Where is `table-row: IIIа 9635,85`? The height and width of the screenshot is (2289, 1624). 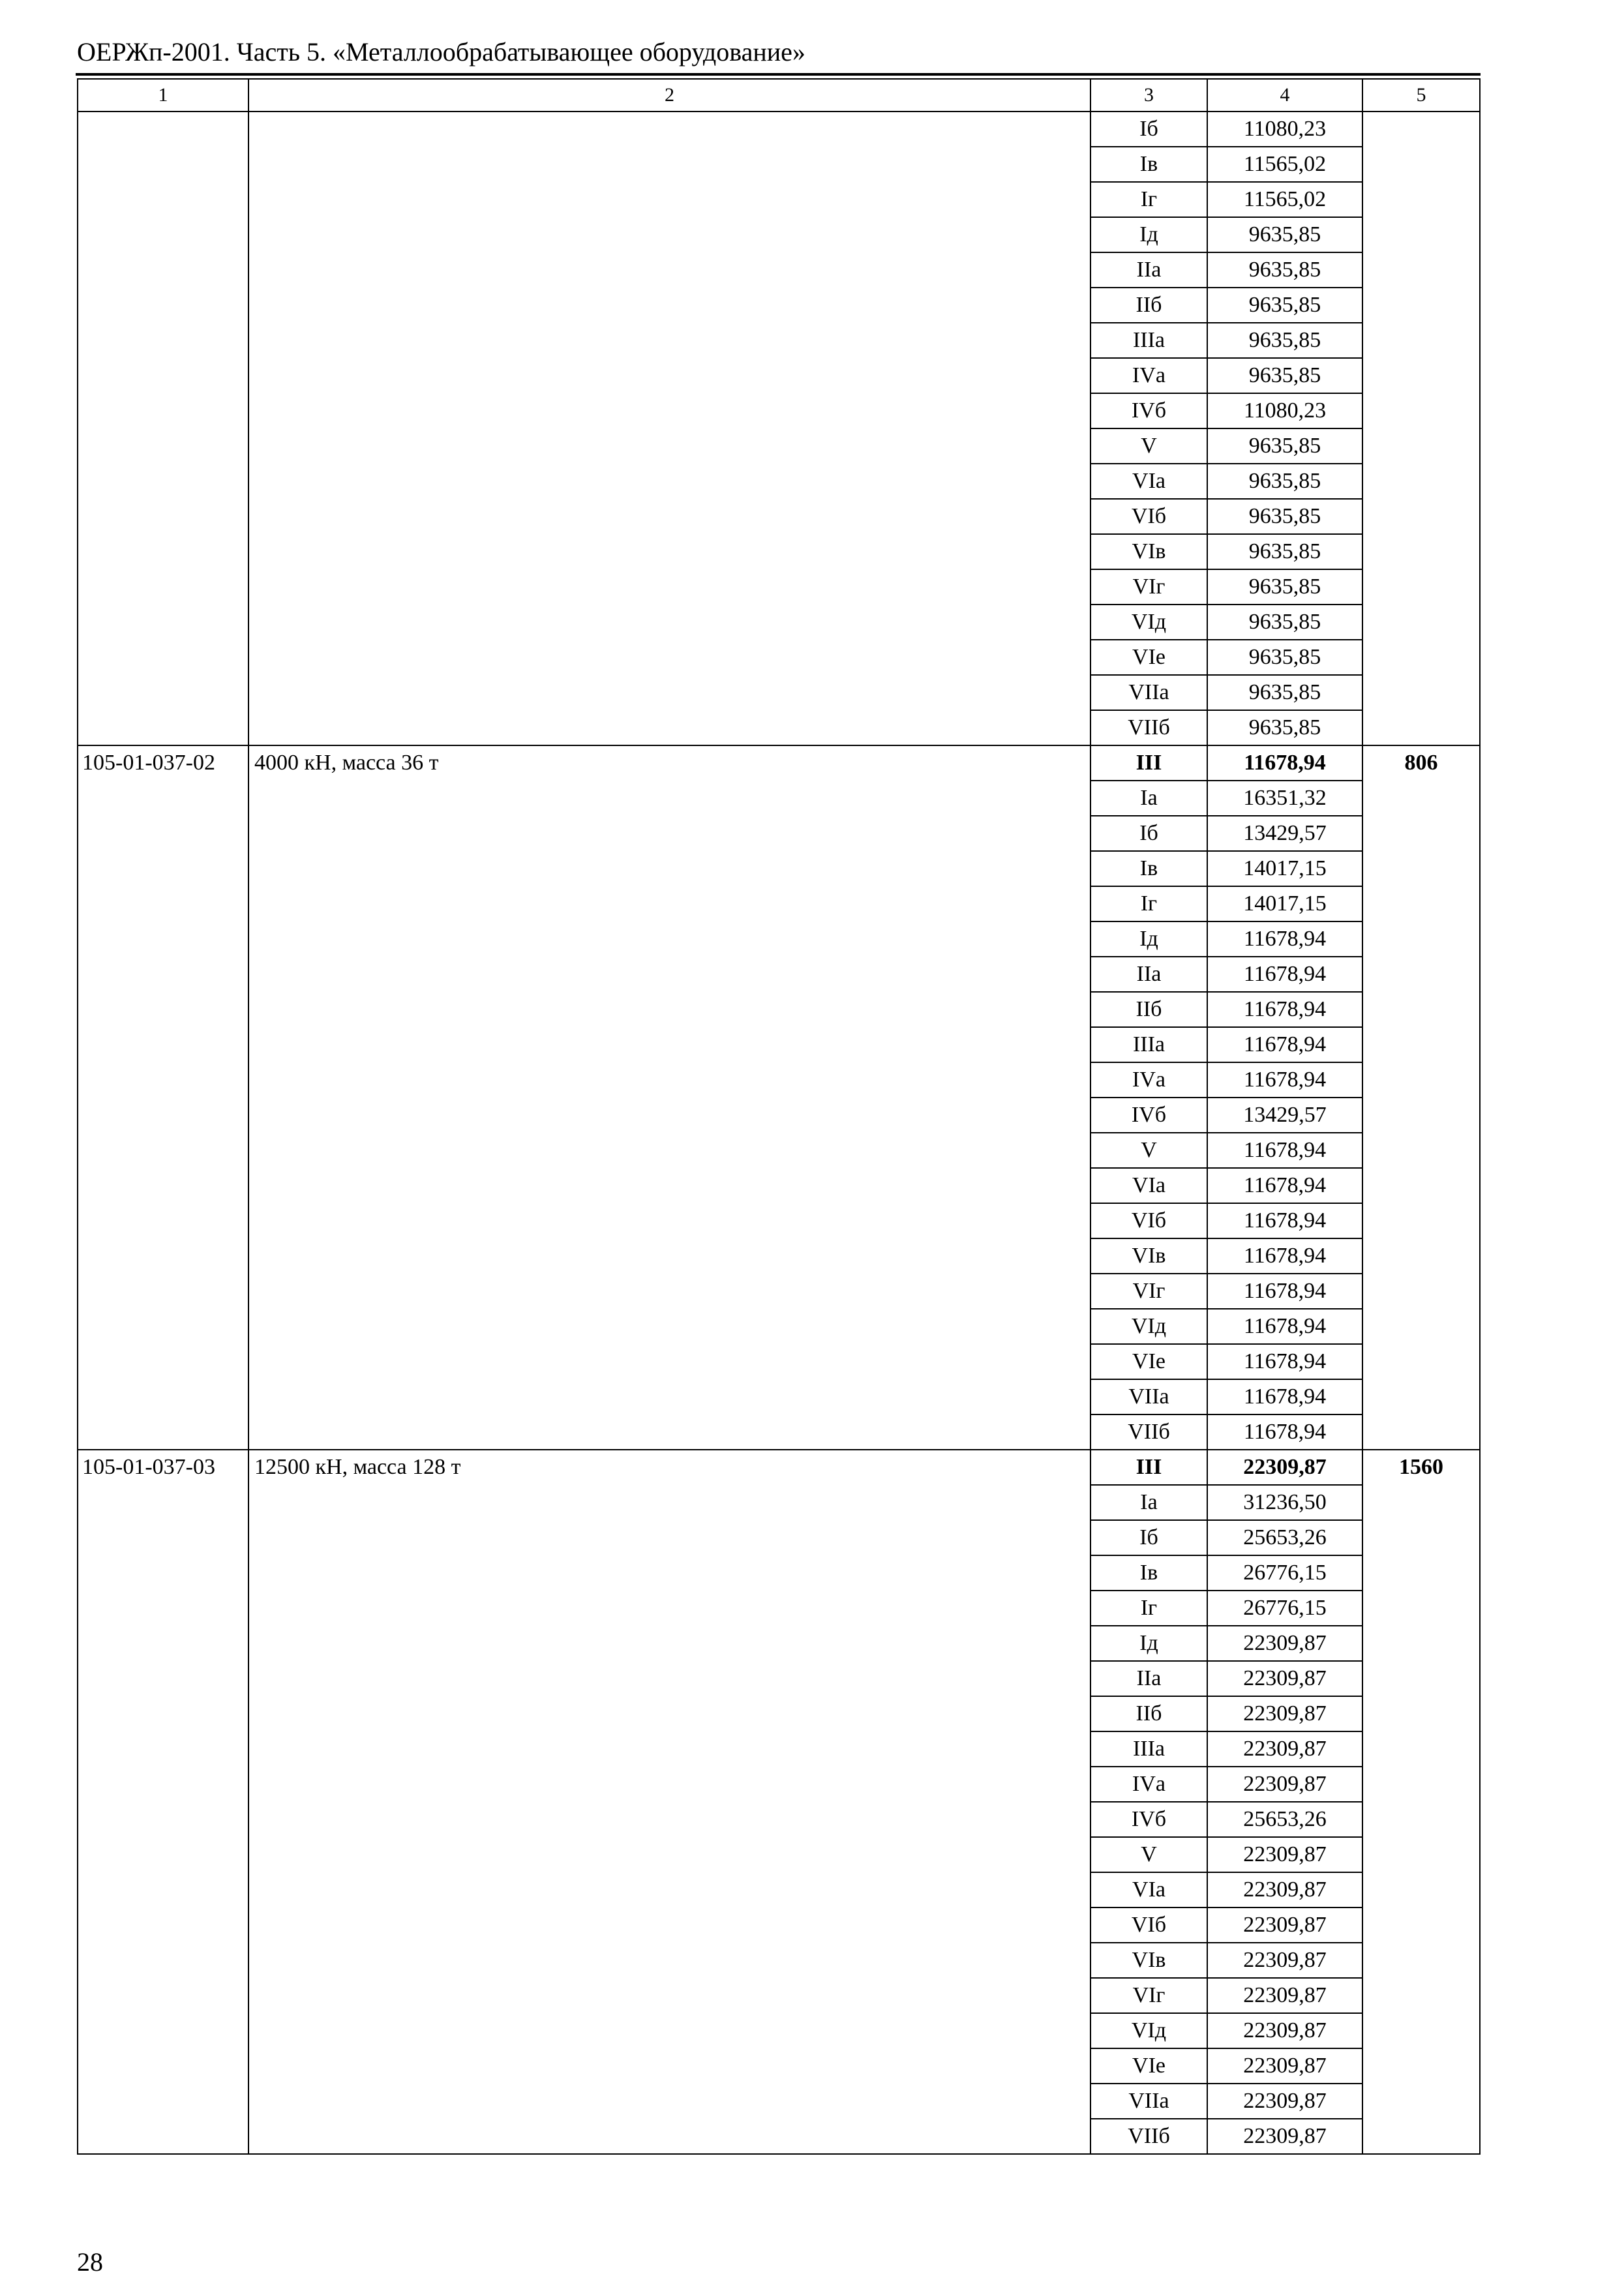
table-row: IIIа 9635,85 is located at coordinates (779, 340).